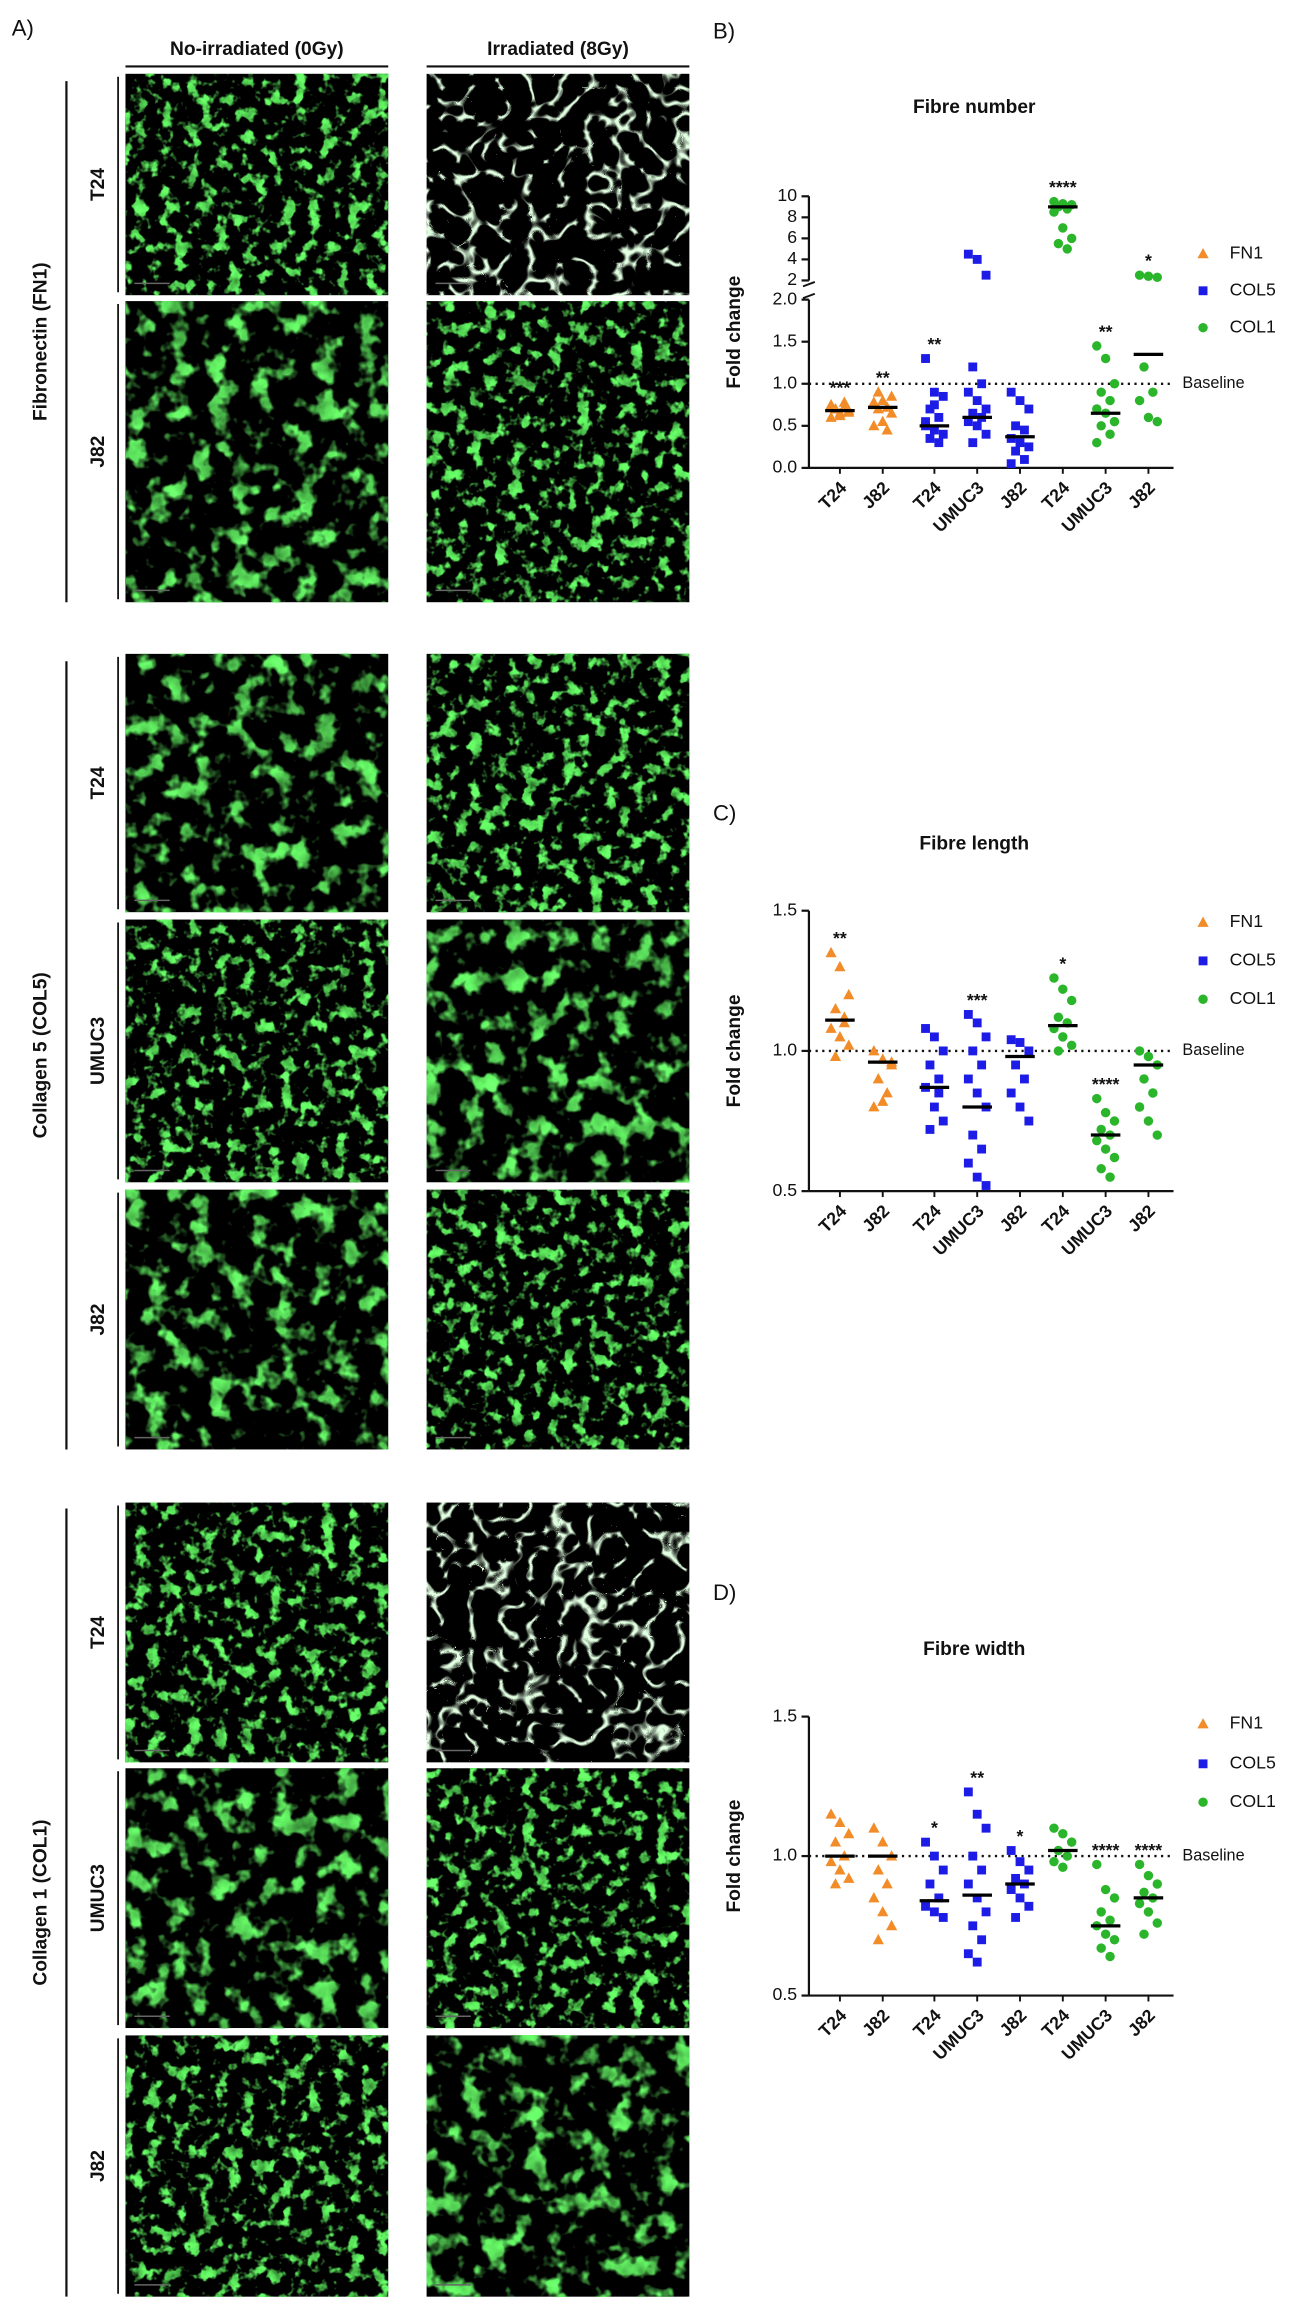  What do you see at coordinates (974, 107) in the screenshot?
I see `chart-title: Fibre number` at bounding box center [974, 107].